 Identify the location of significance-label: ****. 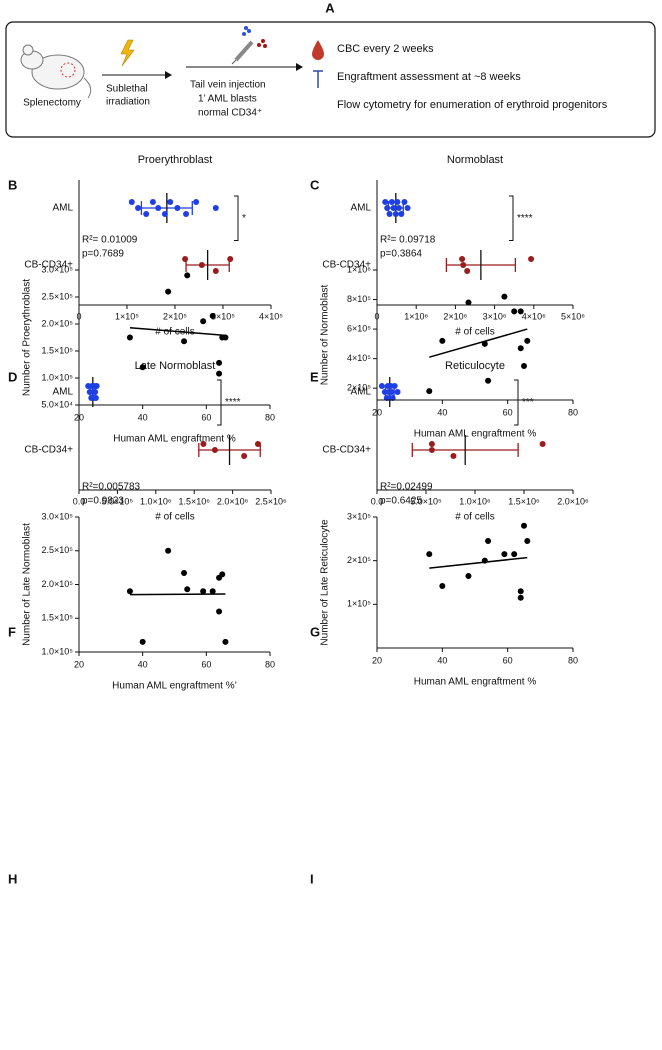
(233, 402).